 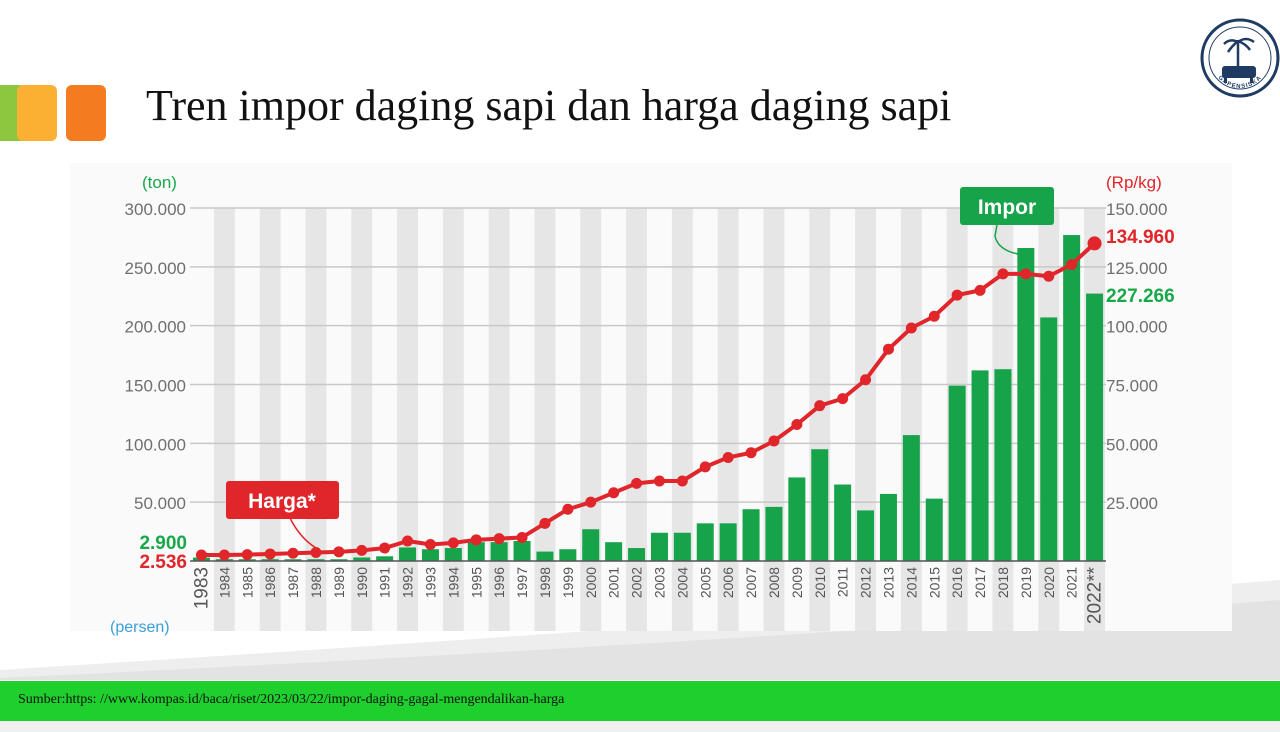 I want to click on x-tick-label: 2020, so click(x=1049, y=582).